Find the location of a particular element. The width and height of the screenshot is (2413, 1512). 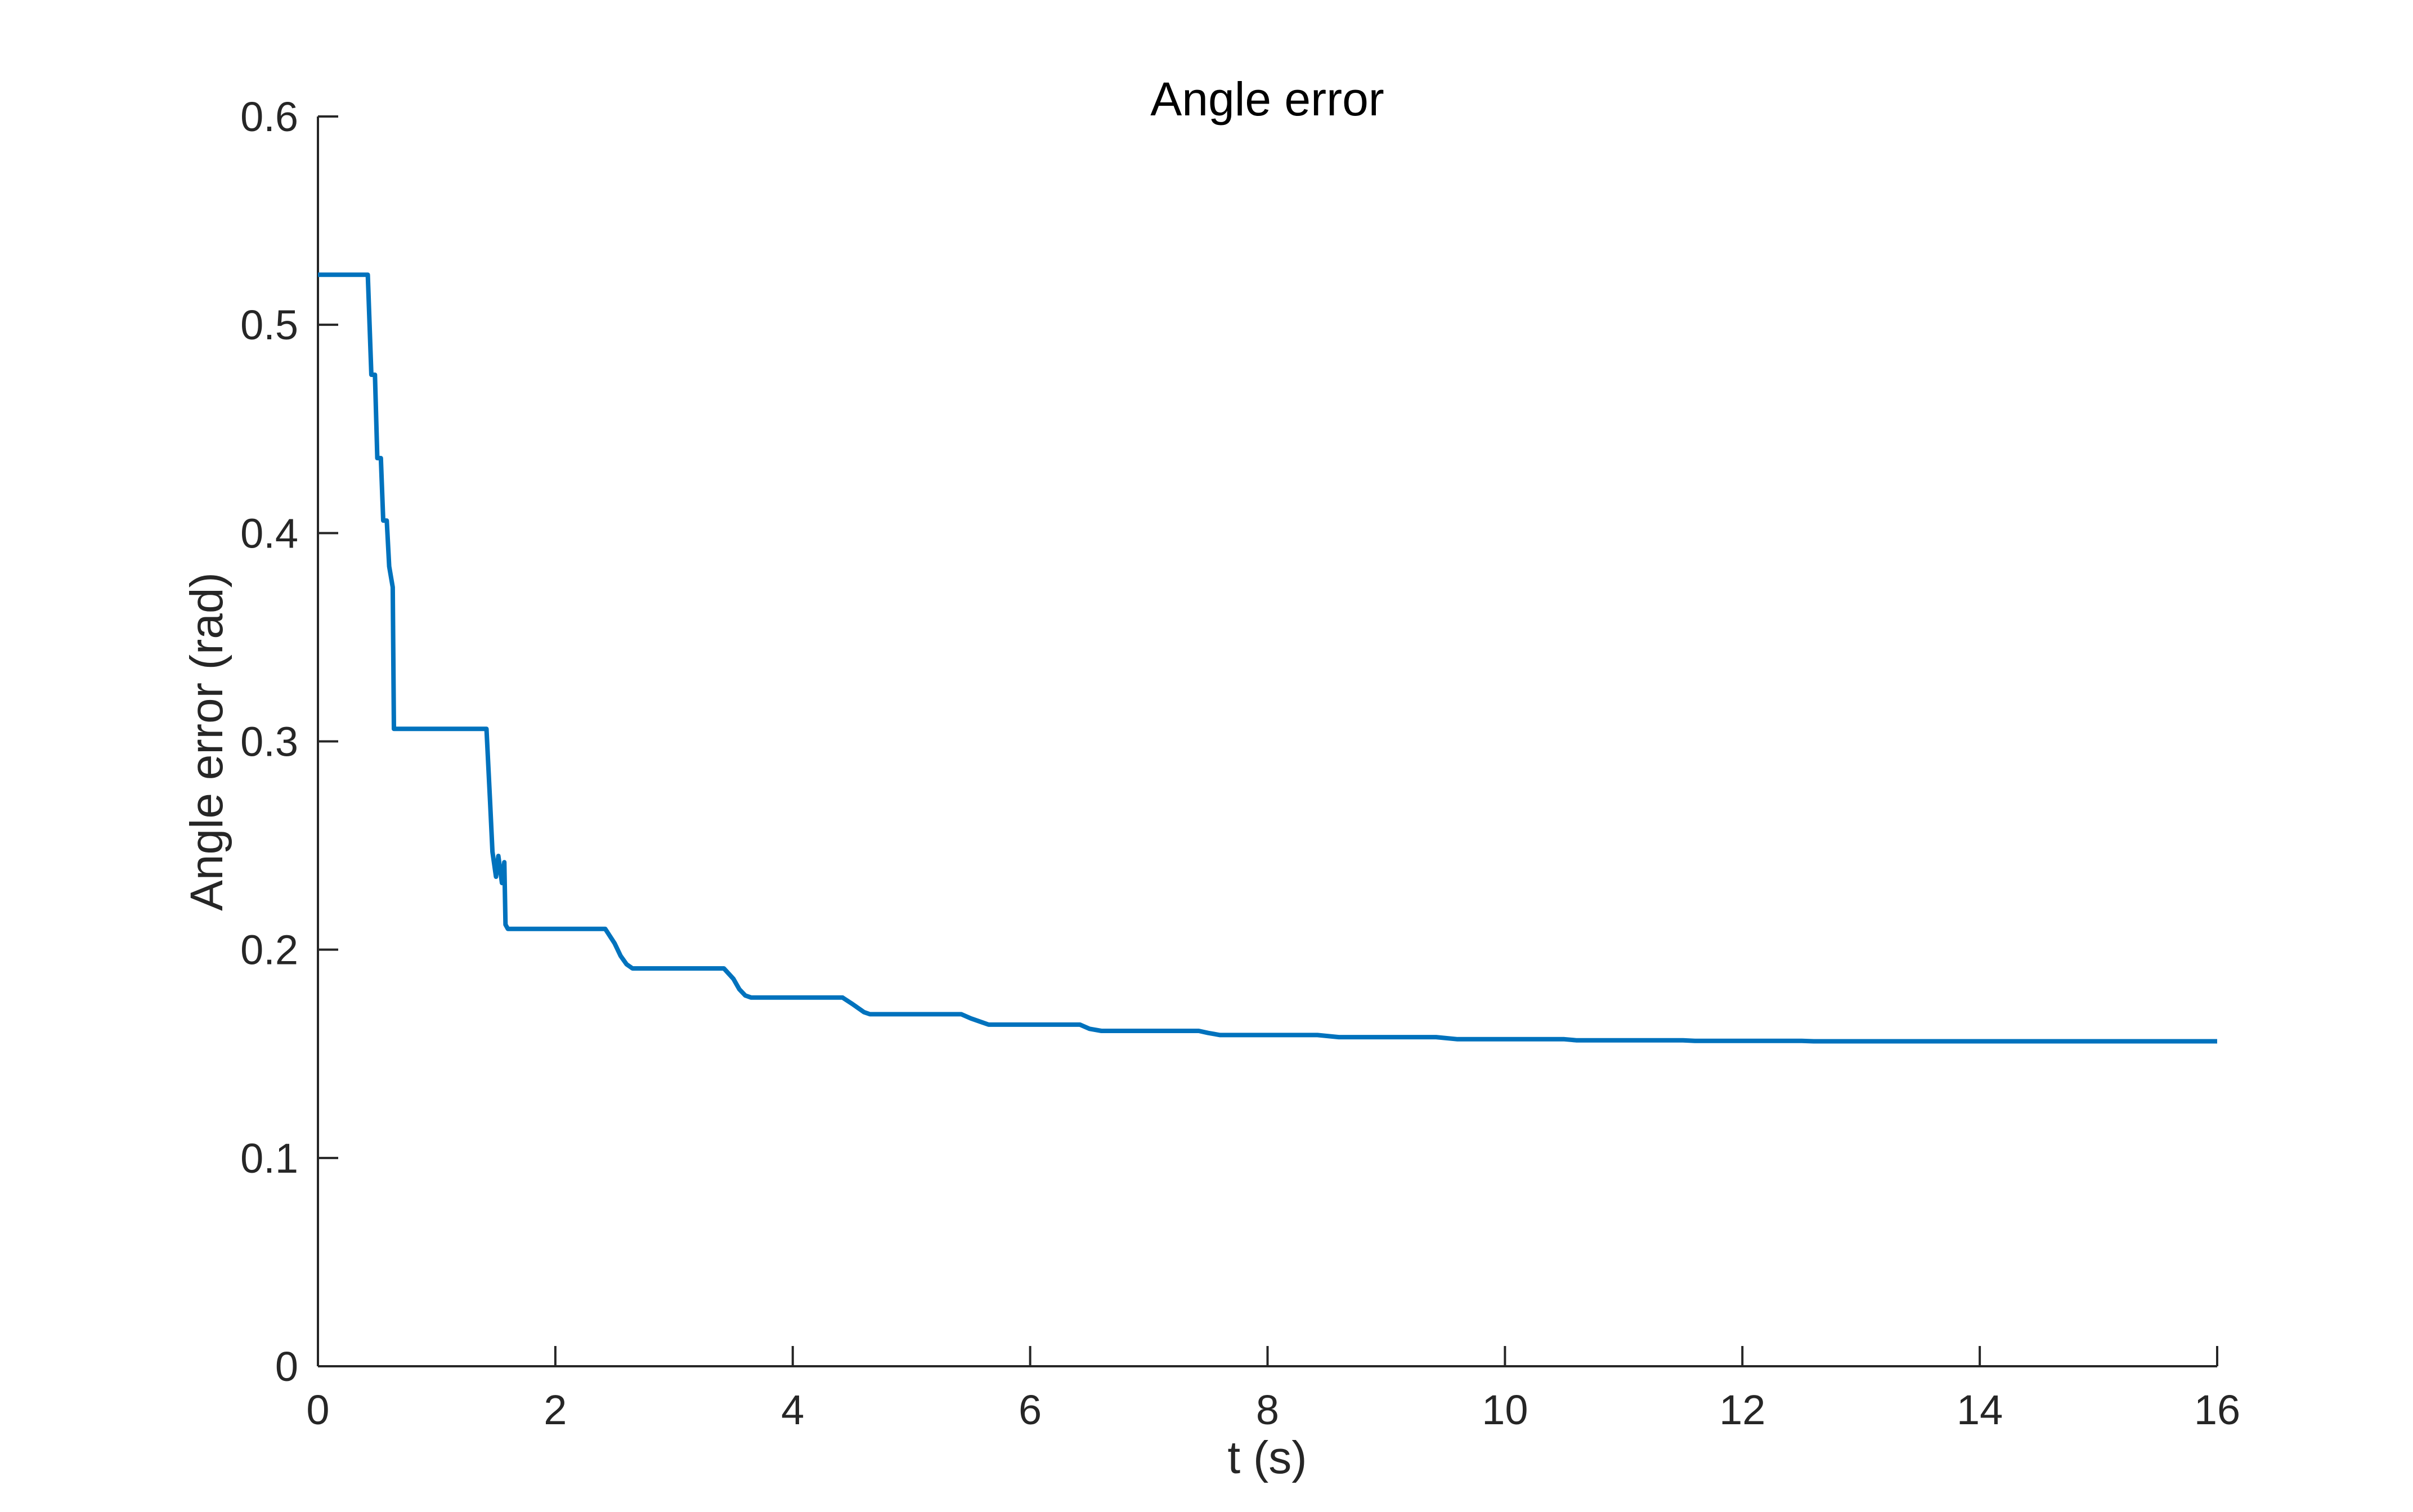

chart-title: Angle error is located at coordinates (1267, 99).